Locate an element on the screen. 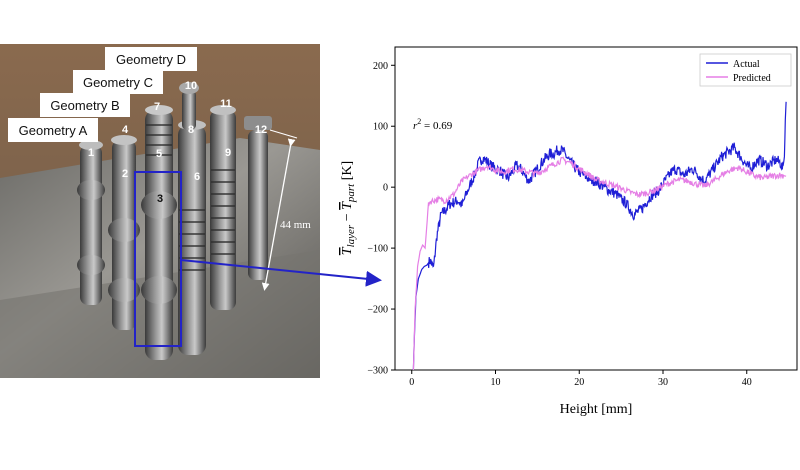 The height and width of the screenshot is (470, 800). rod-1-bulge is located at coordinates (91, 190).